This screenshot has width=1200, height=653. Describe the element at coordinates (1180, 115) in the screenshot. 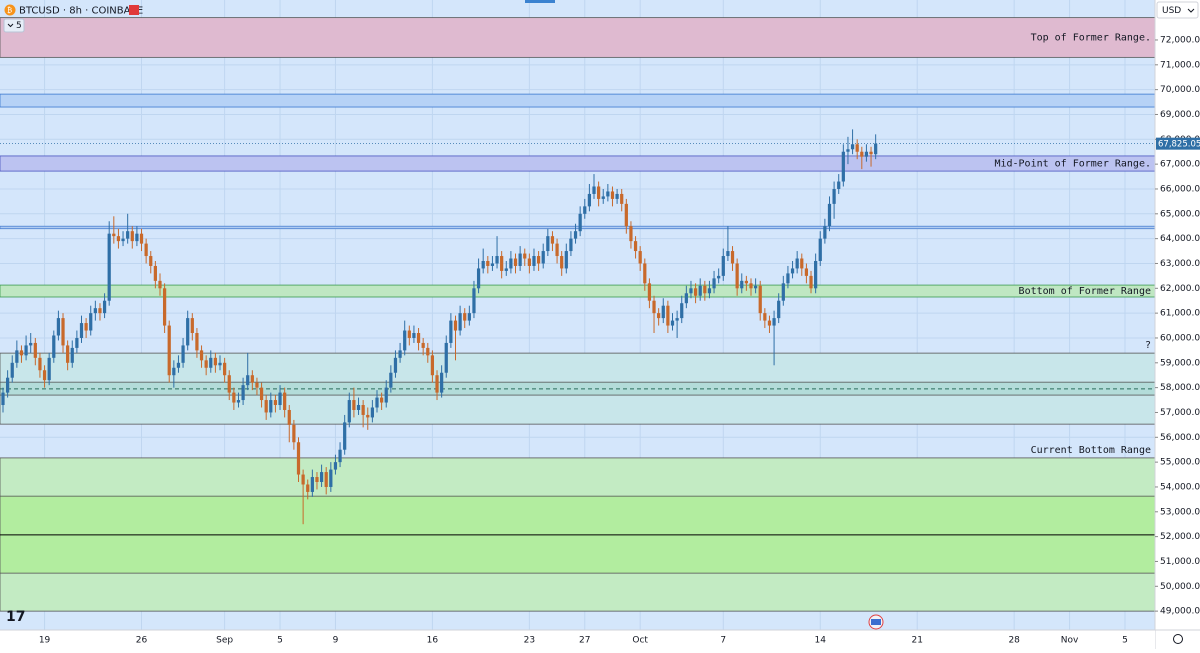

I see `y-tick-label: 69,000.00` at that location.